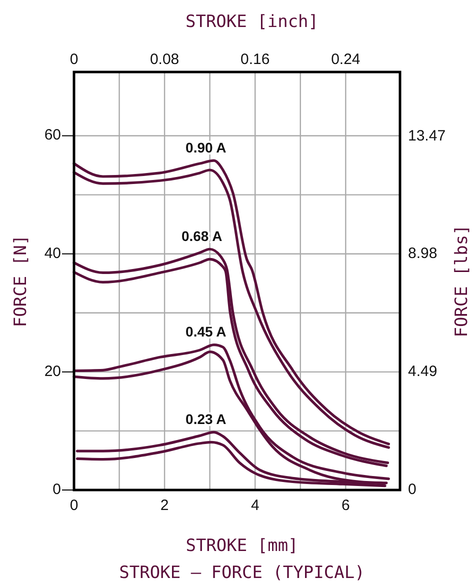 This screenshot has height=586, width=475. What do you see at coordinates (423, 371) in the screenshot?
I see `y2-tick-label: 4.49` at bounding box center [423, 371].